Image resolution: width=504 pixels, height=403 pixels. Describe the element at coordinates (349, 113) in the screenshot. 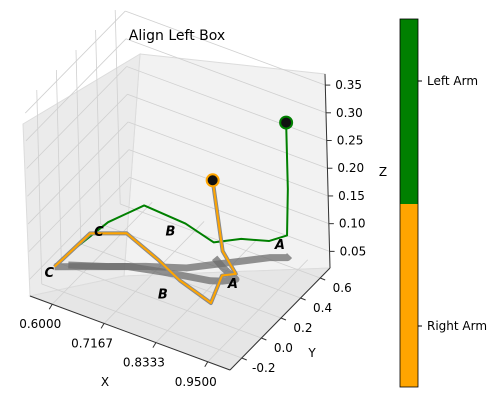

I see `z-tick-label: 0.30` at that location.